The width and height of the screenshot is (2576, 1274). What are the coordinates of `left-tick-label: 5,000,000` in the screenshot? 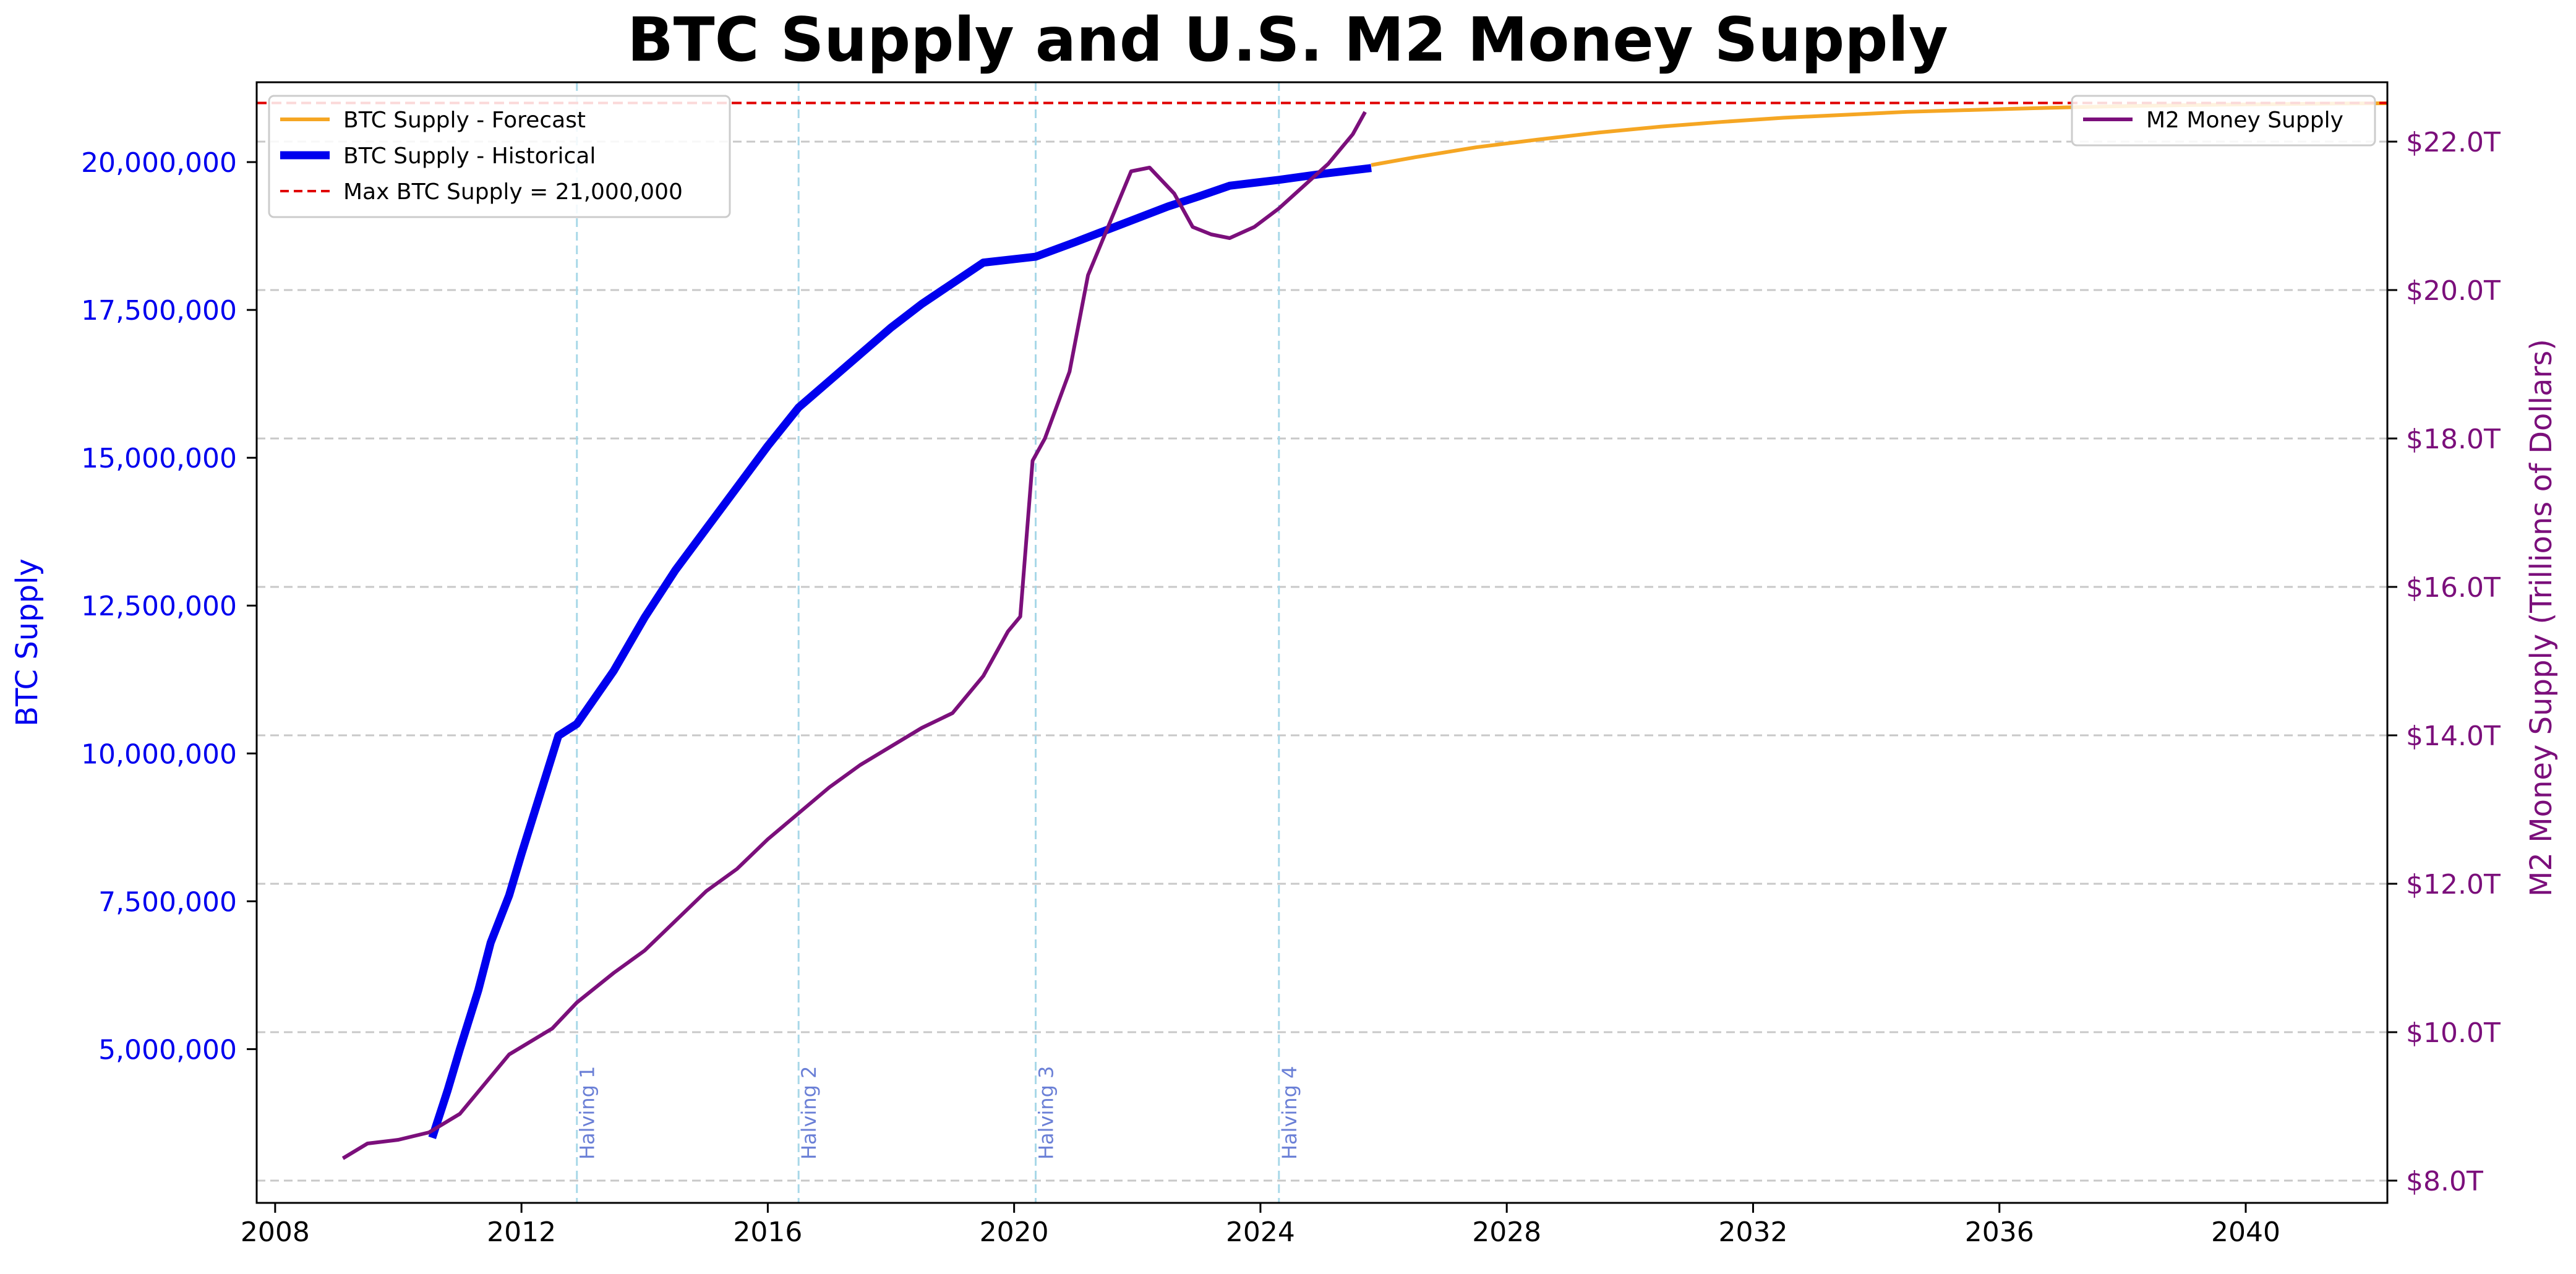 It's located at (168, 1050).